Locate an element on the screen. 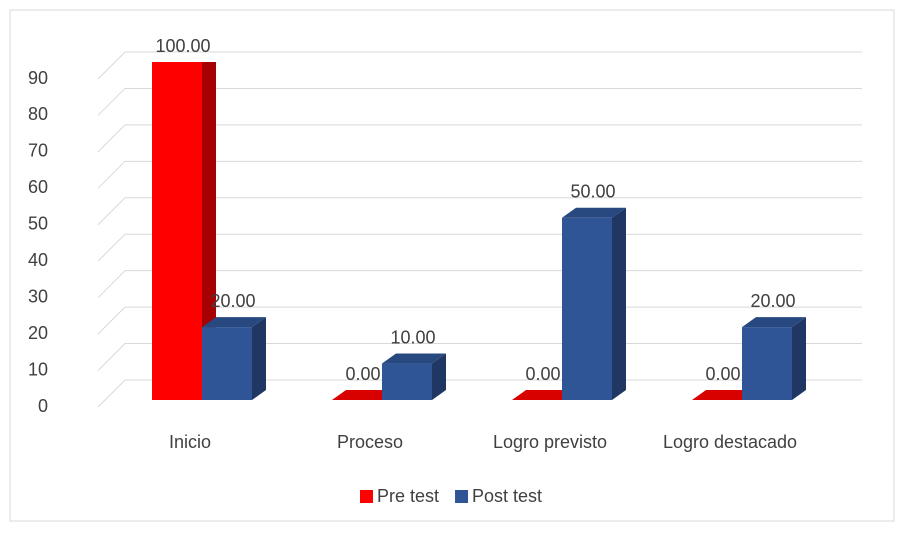 The image size is (905, 537). y-tick-label: 20 is located at coordinates (38, 333).